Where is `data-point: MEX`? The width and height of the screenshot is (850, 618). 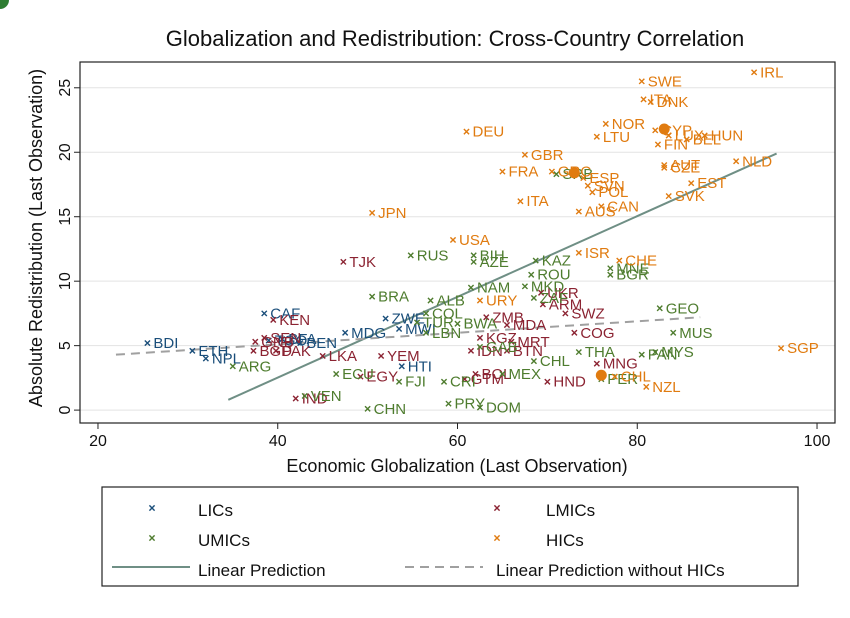 data-point: MEX is located at coordinates (520, 374).